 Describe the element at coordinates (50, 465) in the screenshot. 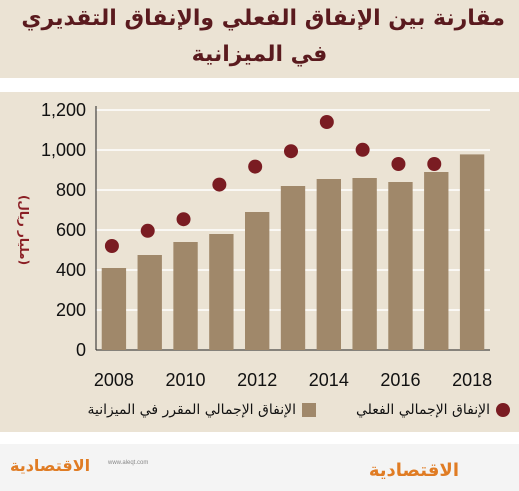

I see `brand-logo-left: الاقتصادية` at that location.